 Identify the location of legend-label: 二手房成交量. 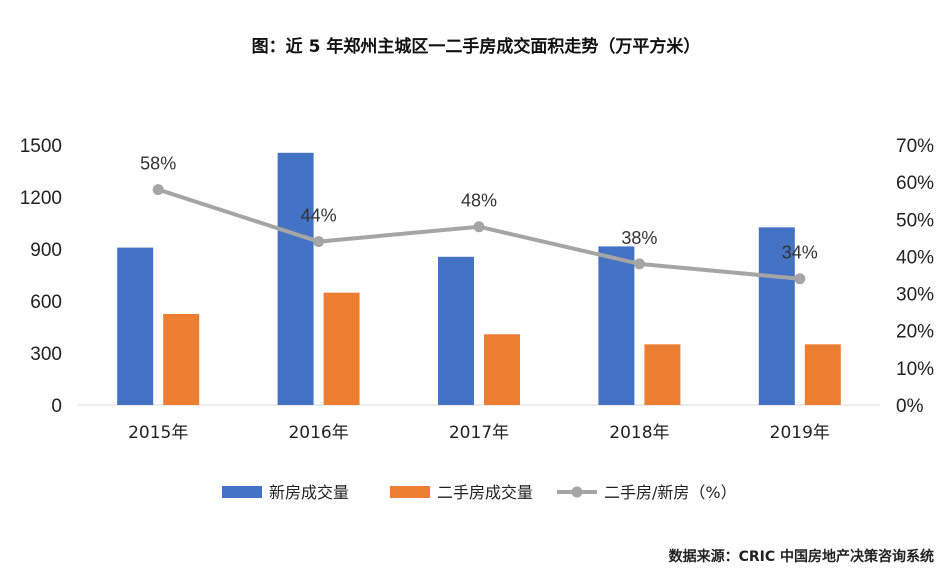
(485, 492).